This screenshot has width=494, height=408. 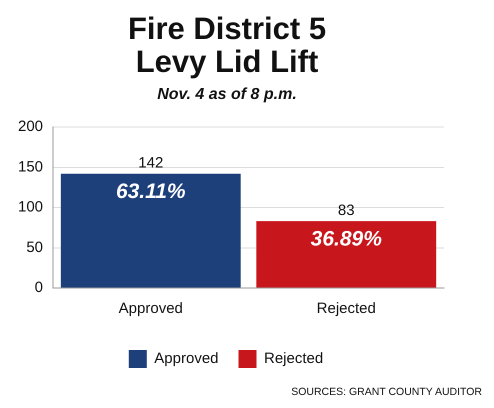 What do you see at coordinates (227, 95) in the screenshot?
I see `chart-subtitle: Nov. 4 as of 8 p.m.` at bounding box center [227, 95].